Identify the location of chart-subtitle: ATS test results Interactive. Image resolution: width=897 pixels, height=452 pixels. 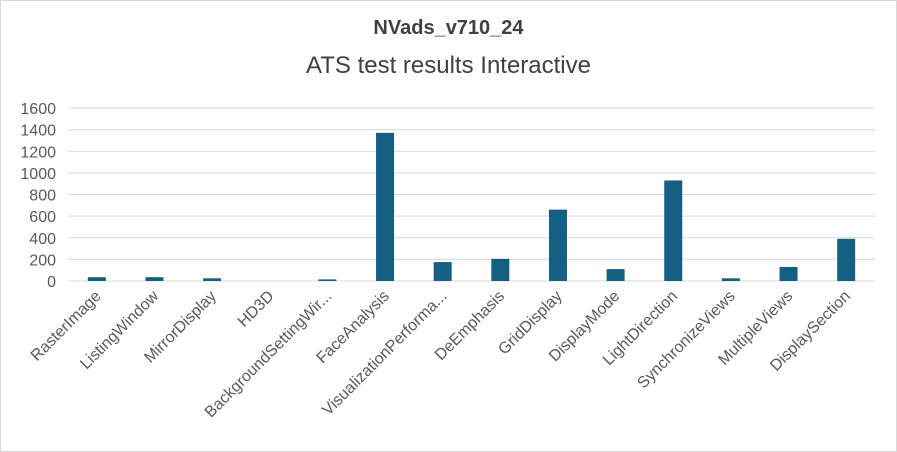
(448, 65).